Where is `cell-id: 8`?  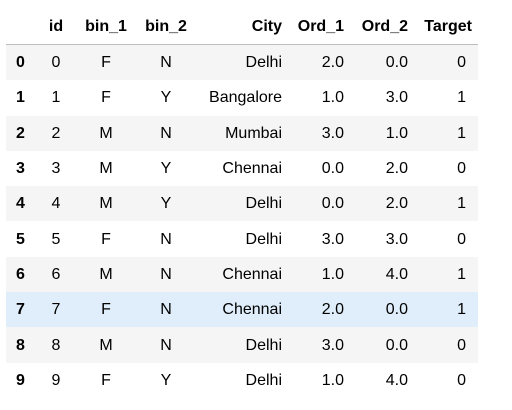 cell-id: 8 is located at coordinates (56, 345).